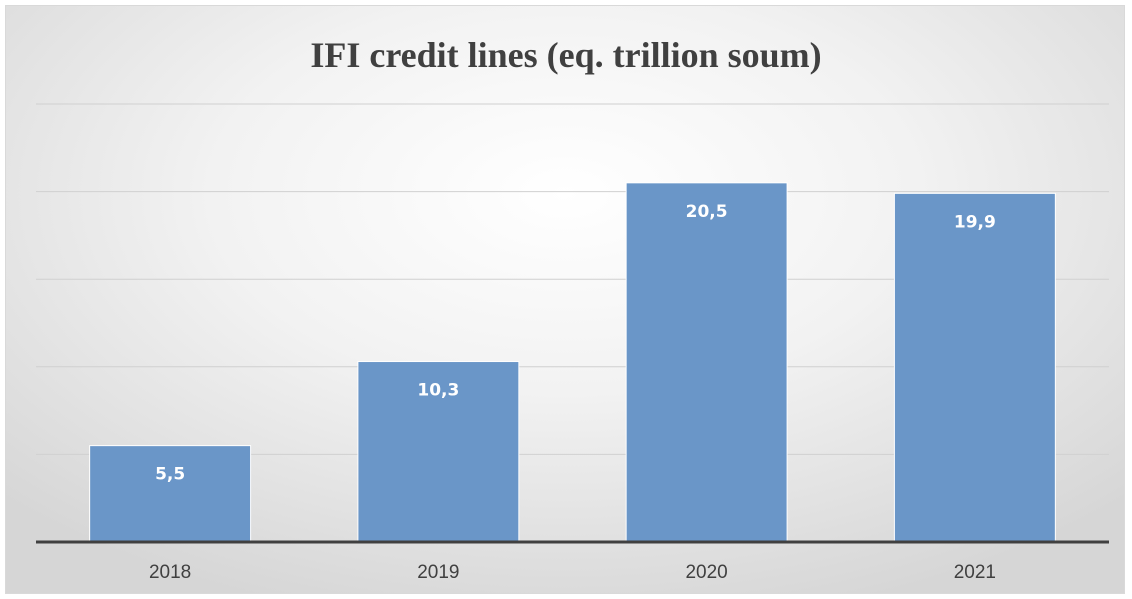 The image size is (1132, 599). What do you see at coordinates (706, 572) in the screenshot?
I see `x-tick-label-2020: 2020` at bounding box center [706, 572].